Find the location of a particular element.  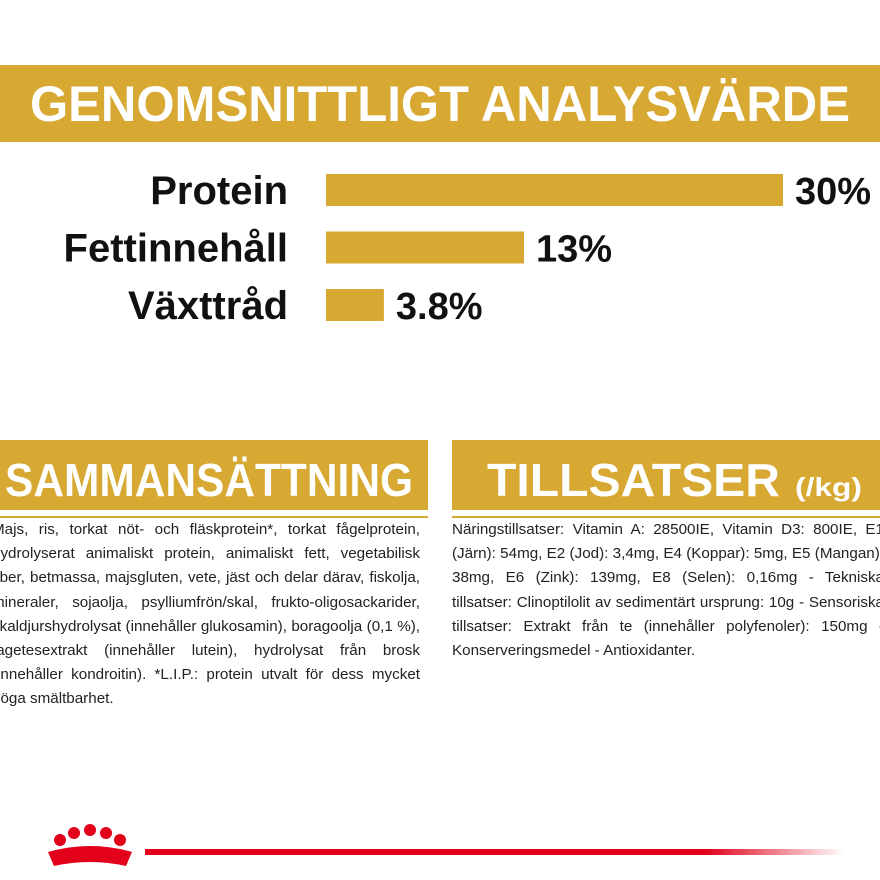

additives-unit: (/kg) is located at coordinates (828, 487).